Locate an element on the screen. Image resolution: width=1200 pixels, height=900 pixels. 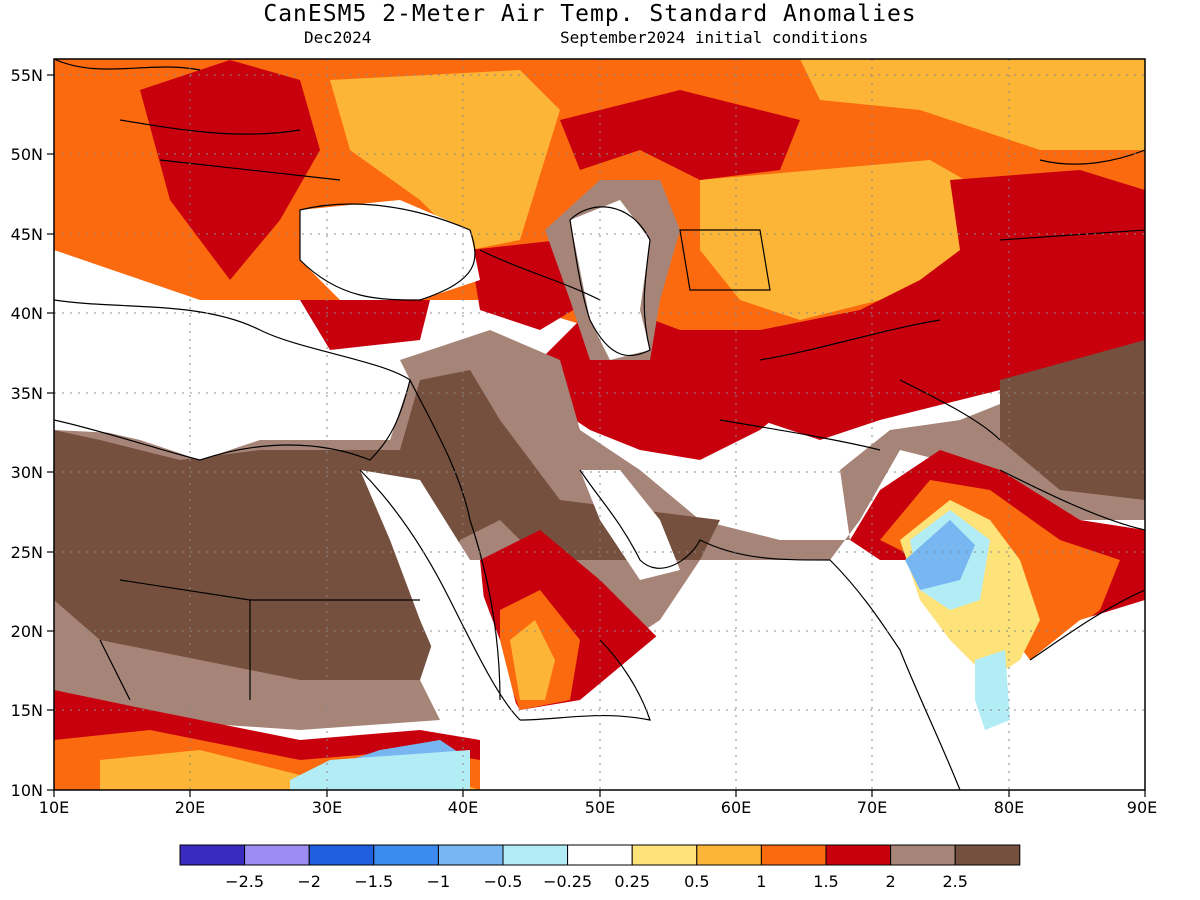
zone-russia-red is located at coordinates (680, 135).